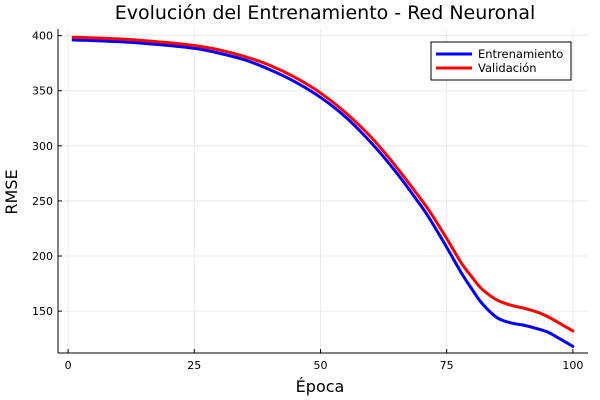  I want to click on x-tick-label: 100, so click(572, 365).